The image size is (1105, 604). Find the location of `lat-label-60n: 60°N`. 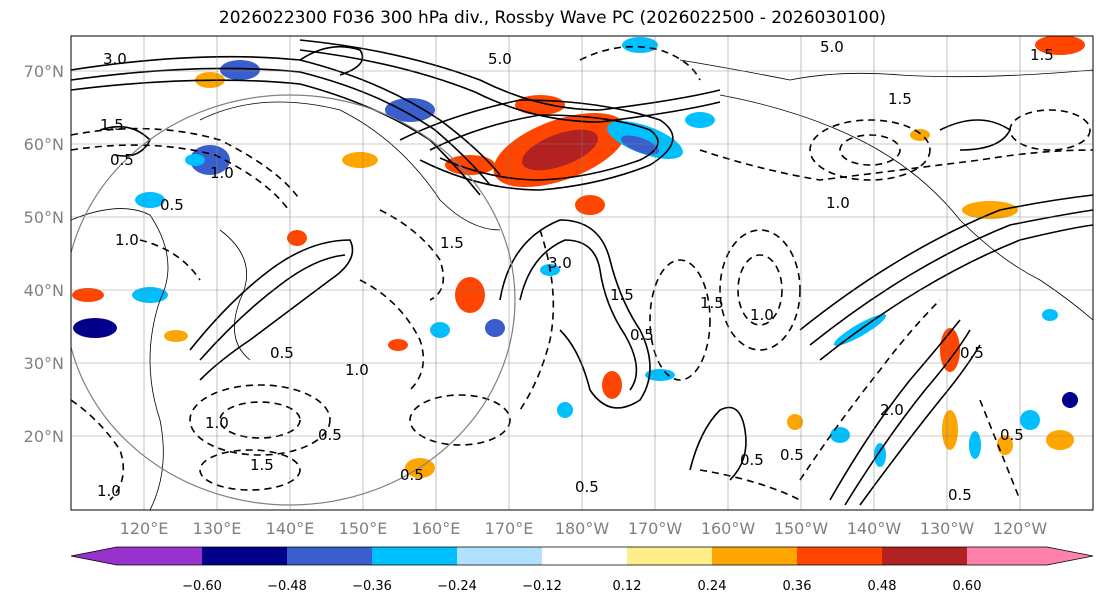

lat-label-60n: 60°N is located at coordinates (44, 144).